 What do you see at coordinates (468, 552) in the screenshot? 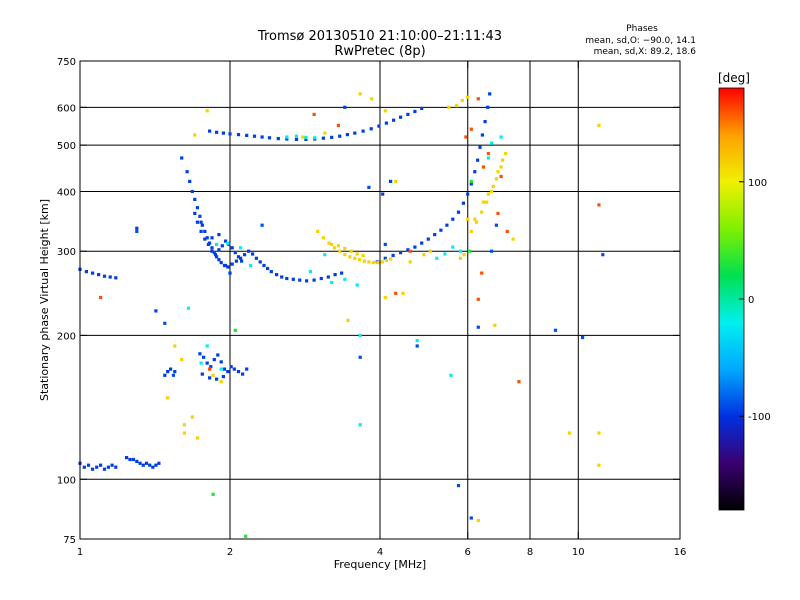
I see `x-tick-label: 6` at bounding box center [468, 552].